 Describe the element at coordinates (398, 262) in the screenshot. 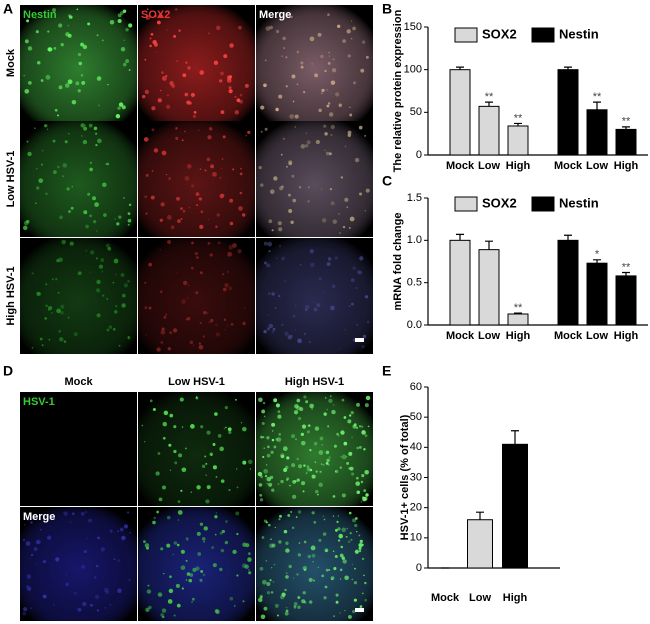

I see `y-axis-label: mRNA fold change` at that location.